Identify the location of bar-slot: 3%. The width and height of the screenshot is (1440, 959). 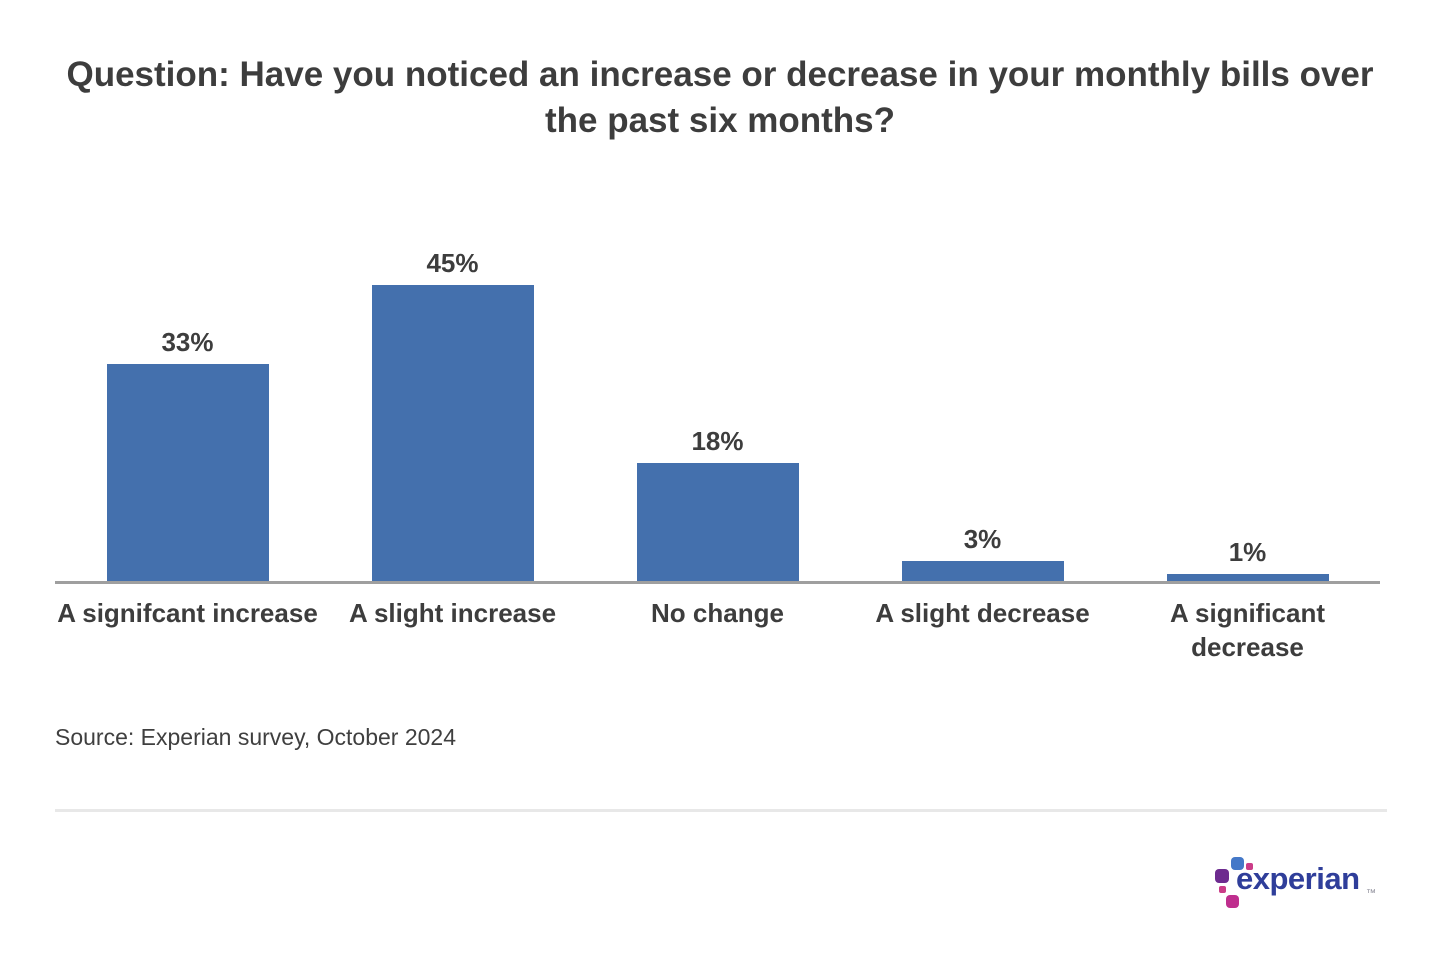
(982, 414).